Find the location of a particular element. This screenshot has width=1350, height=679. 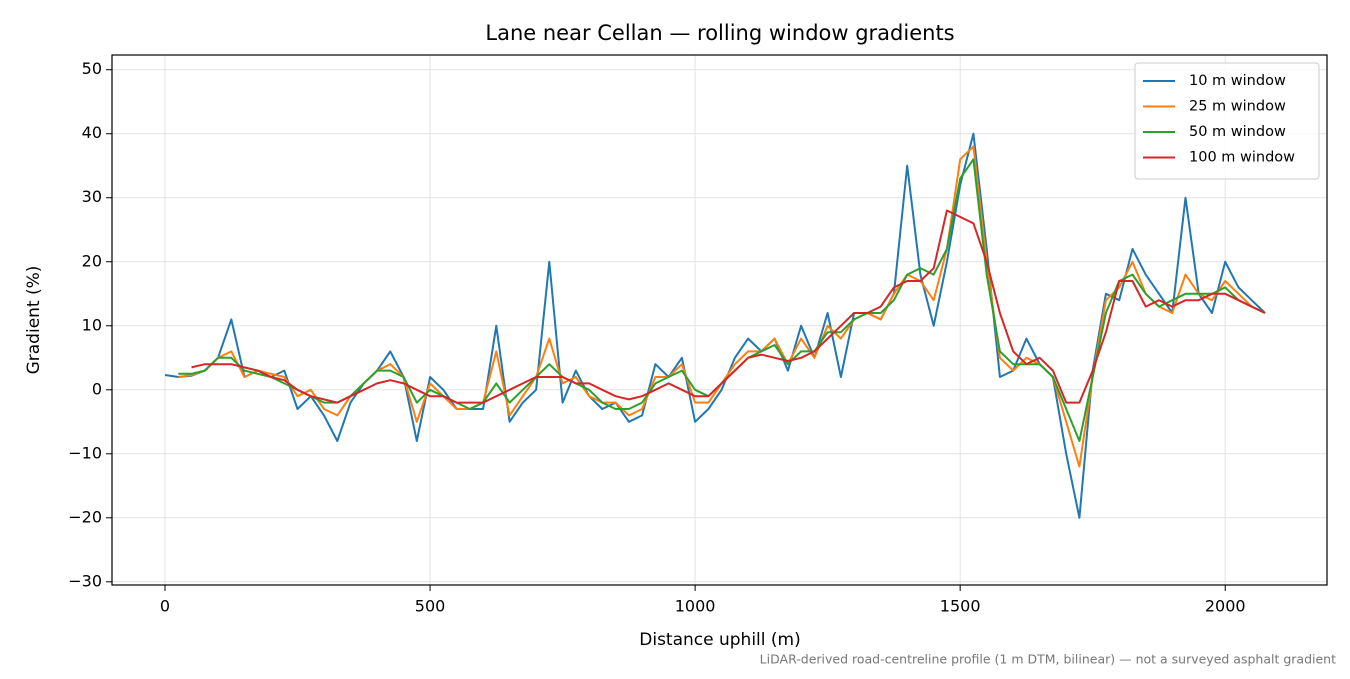

x-tick-label: 1000 is located at coordinates (695, 606).